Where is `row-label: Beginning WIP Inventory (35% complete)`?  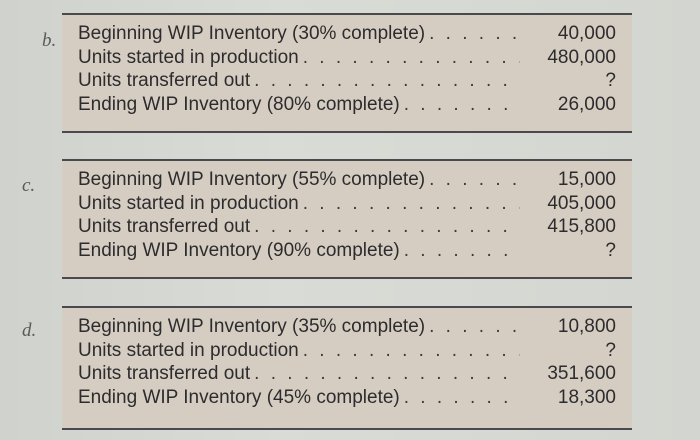
row-label: Beginning WIP Inventory (35% complete) is located at coordinates (252, 326).